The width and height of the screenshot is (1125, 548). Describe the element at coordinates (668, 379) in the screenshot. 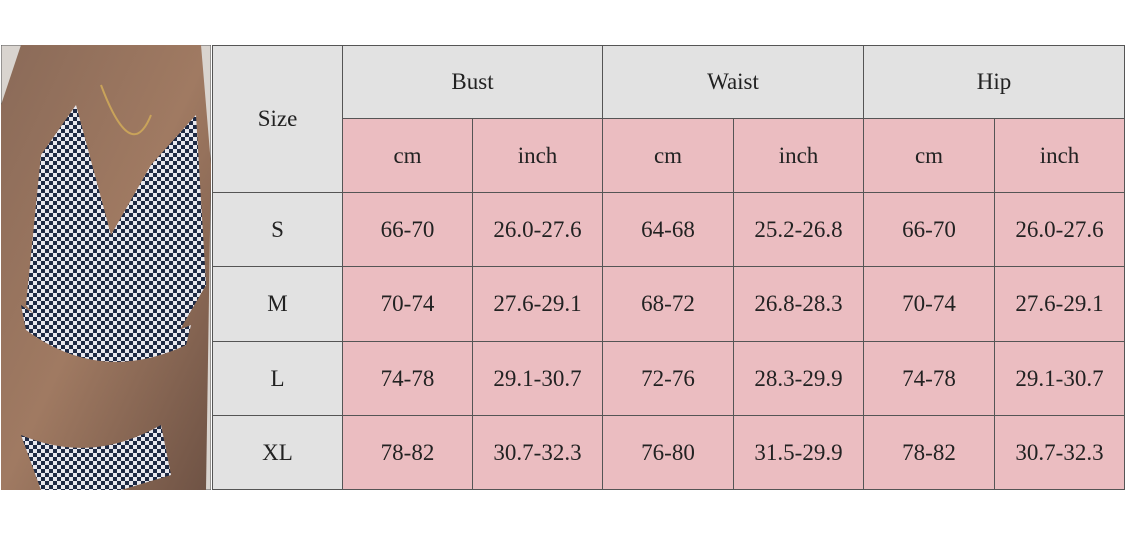

I see `measurement: 72-76` at that location.